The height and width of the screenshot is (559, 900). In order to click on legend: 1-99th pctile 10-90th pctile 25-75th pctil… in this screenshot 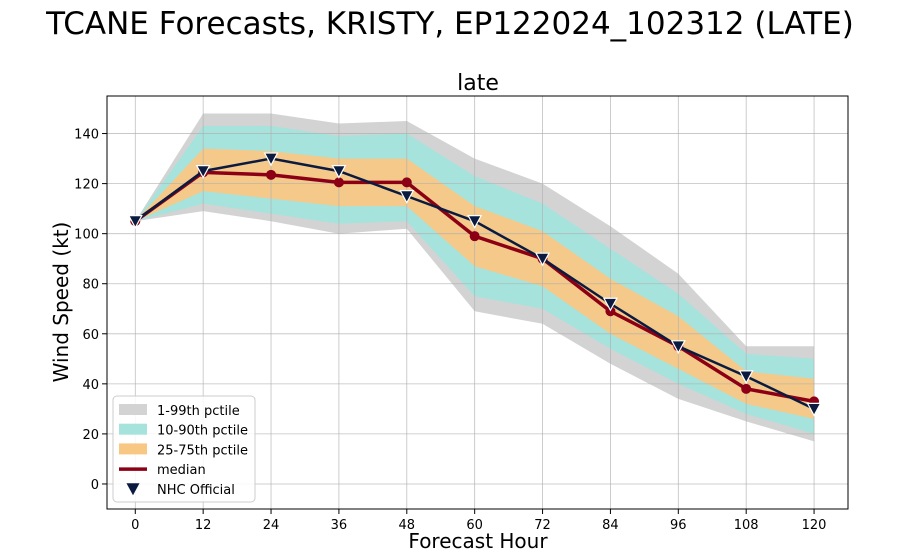, I will do `click(184, 449)`.